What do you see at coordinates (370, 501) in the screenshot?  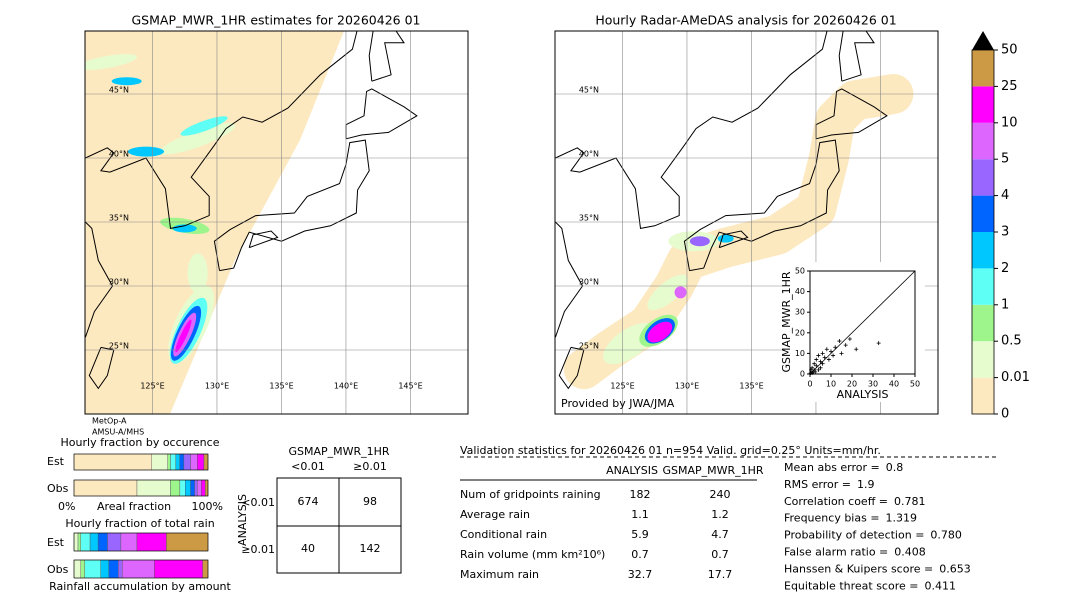 I see `cell: 98` at bounding box center [370, 501].